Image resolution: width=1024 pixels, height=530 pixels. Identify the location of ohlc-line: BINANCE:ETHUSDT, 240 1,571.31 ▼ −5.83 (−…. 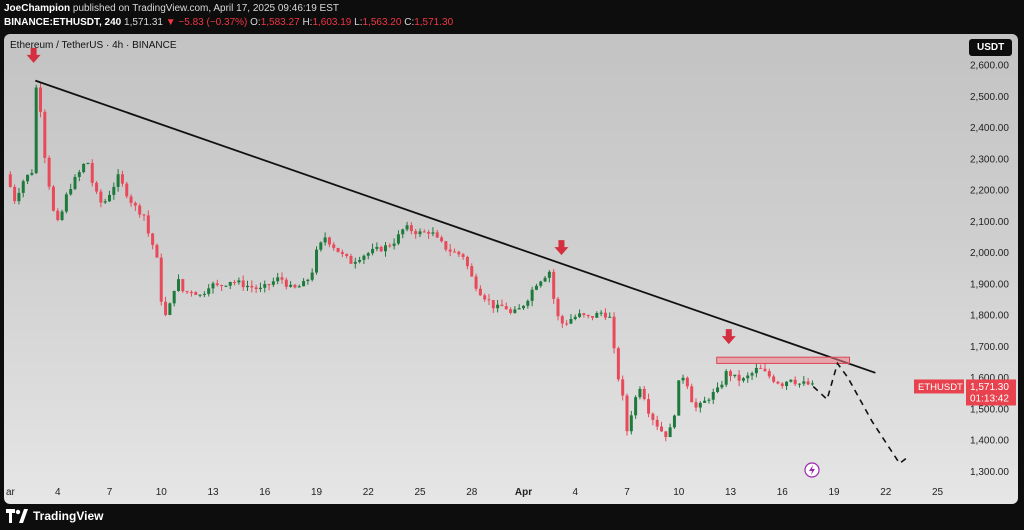
(228, 22).